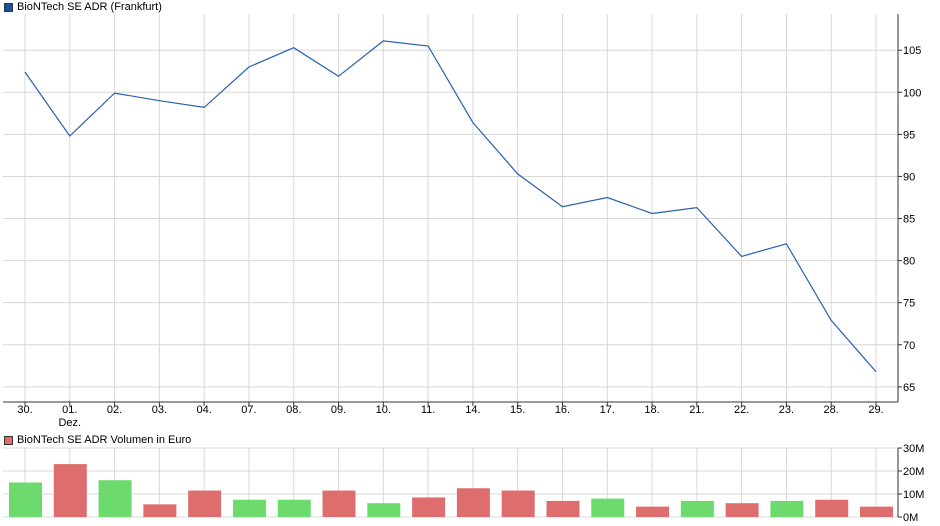 The image size is (940, 526). Describe the element at coordinates (912, 93) in the screenshot. I see `price-y-tick-label: 100` at that location.